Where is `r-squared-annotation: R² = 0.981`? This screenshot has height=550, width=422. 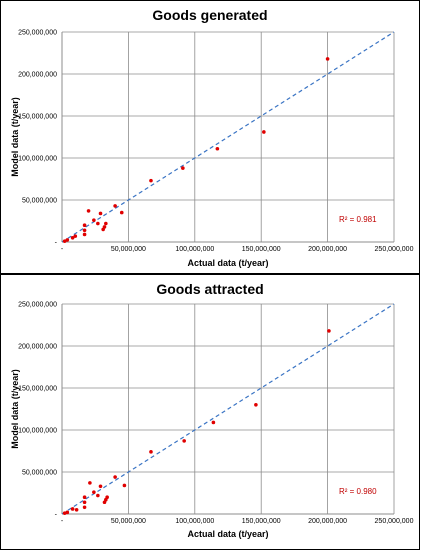
r-squared-annotation: R² = 0.981 is located at coordinates (358, 219).